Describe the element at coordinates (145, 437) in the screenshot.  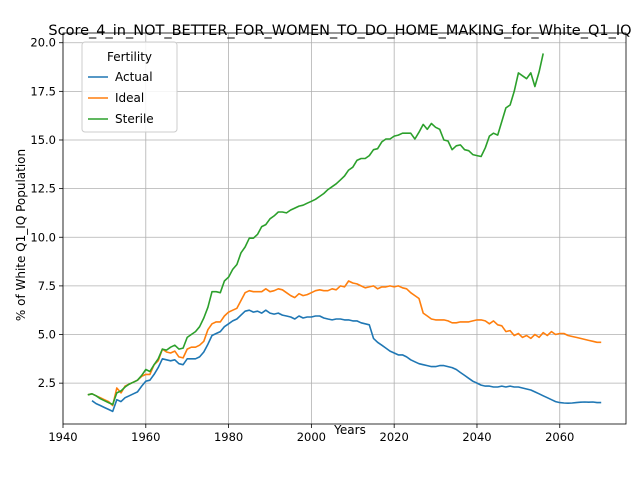
I see `x-tick-label: 1960` at that location.